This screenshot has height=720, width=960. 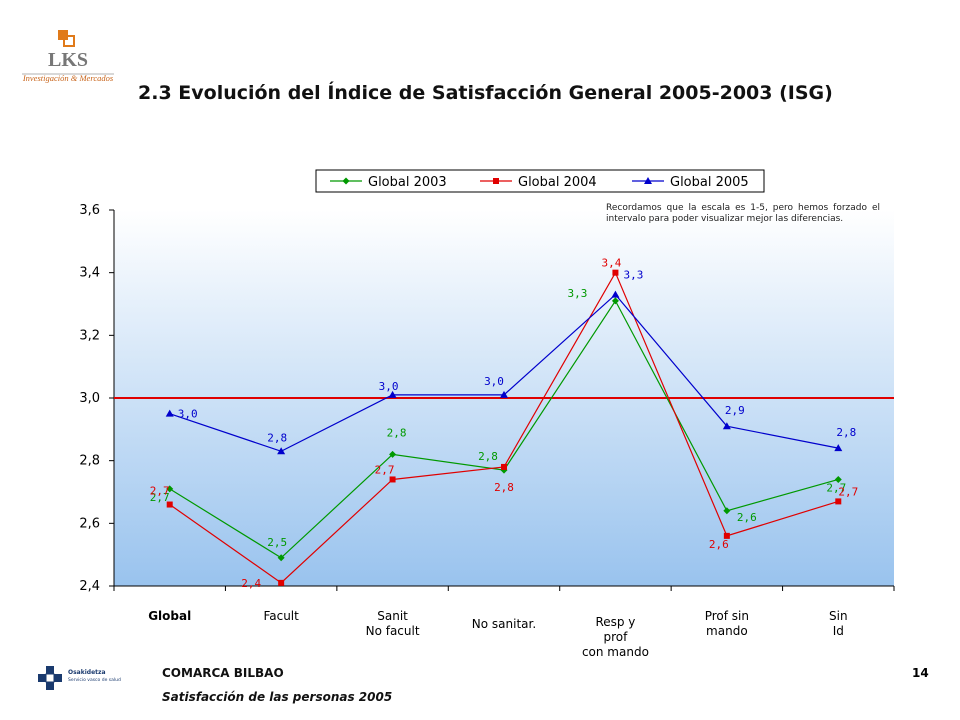 I want to click on logo-text: LKS, so click(x=68, y=60).